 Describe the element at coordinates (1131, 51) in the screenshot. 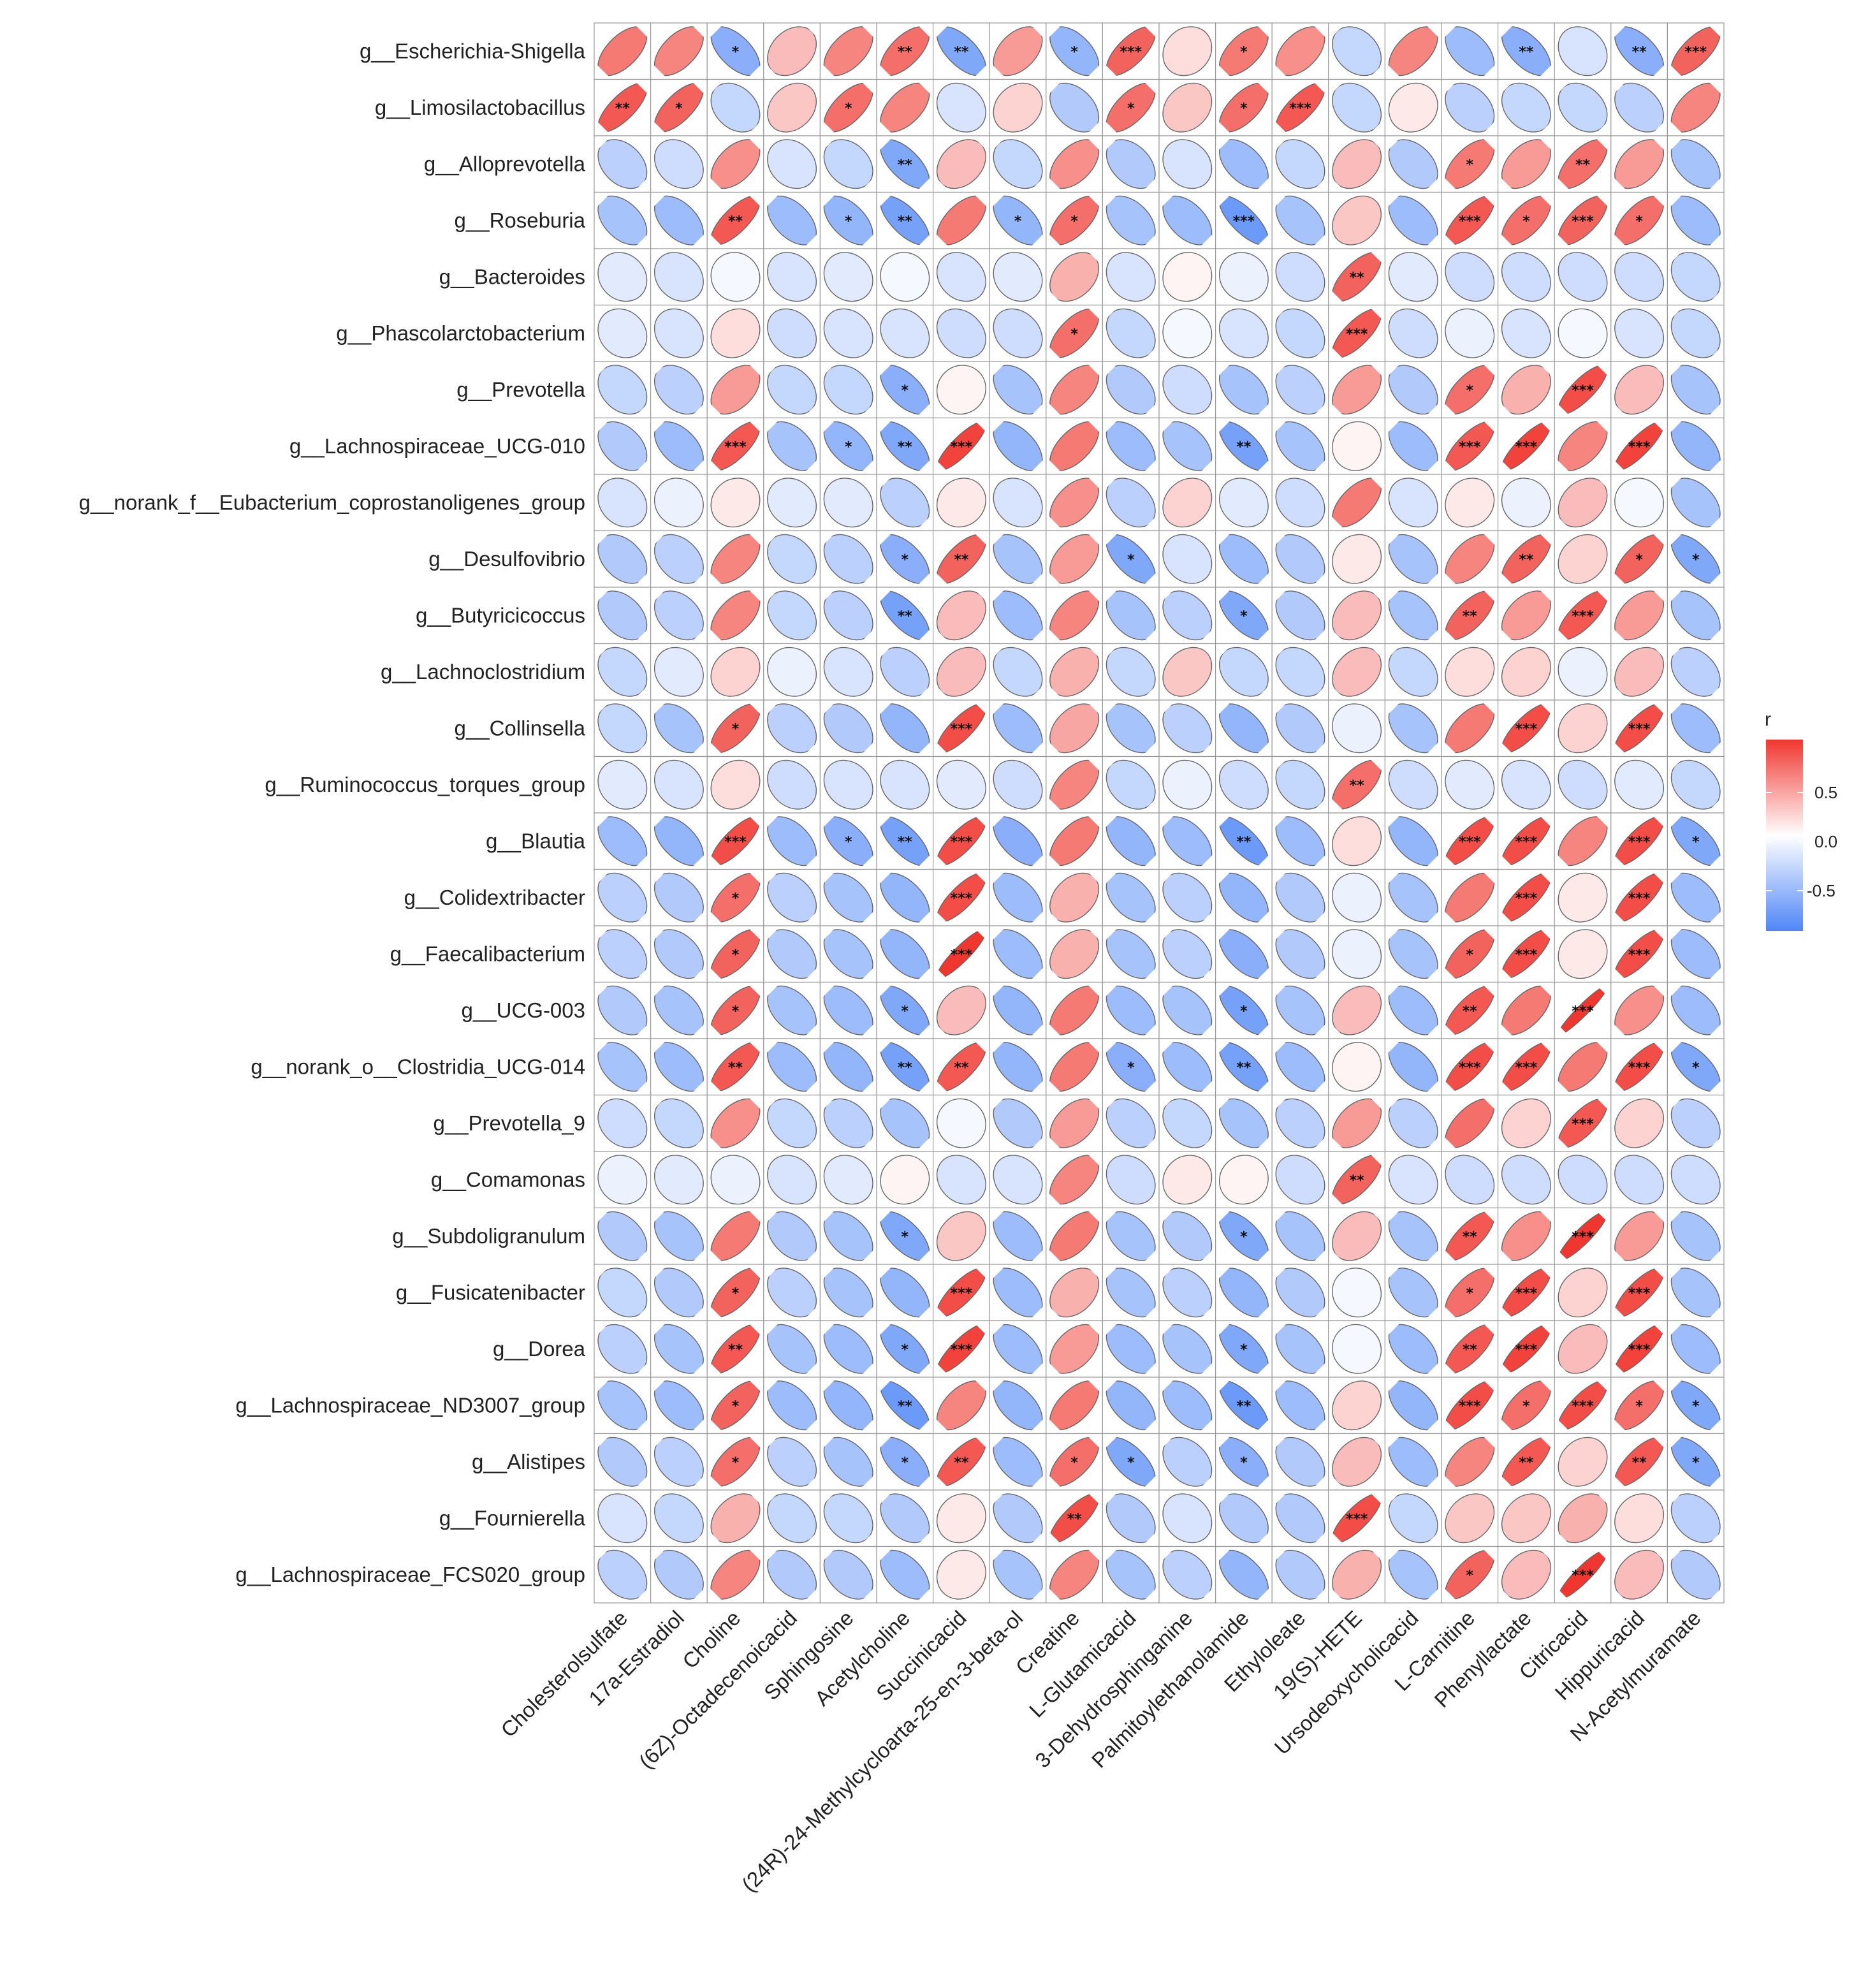

I see `cell-0-9: ***` at that location.